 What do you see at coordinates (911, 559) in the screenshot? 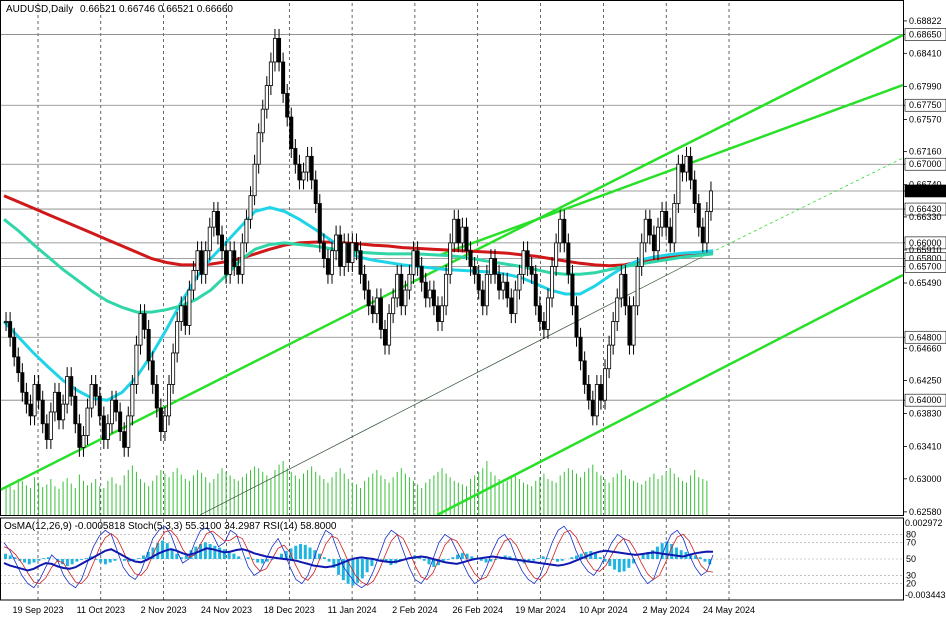
I see `rsi-level-label: 50` at bounding box center [911, 559].